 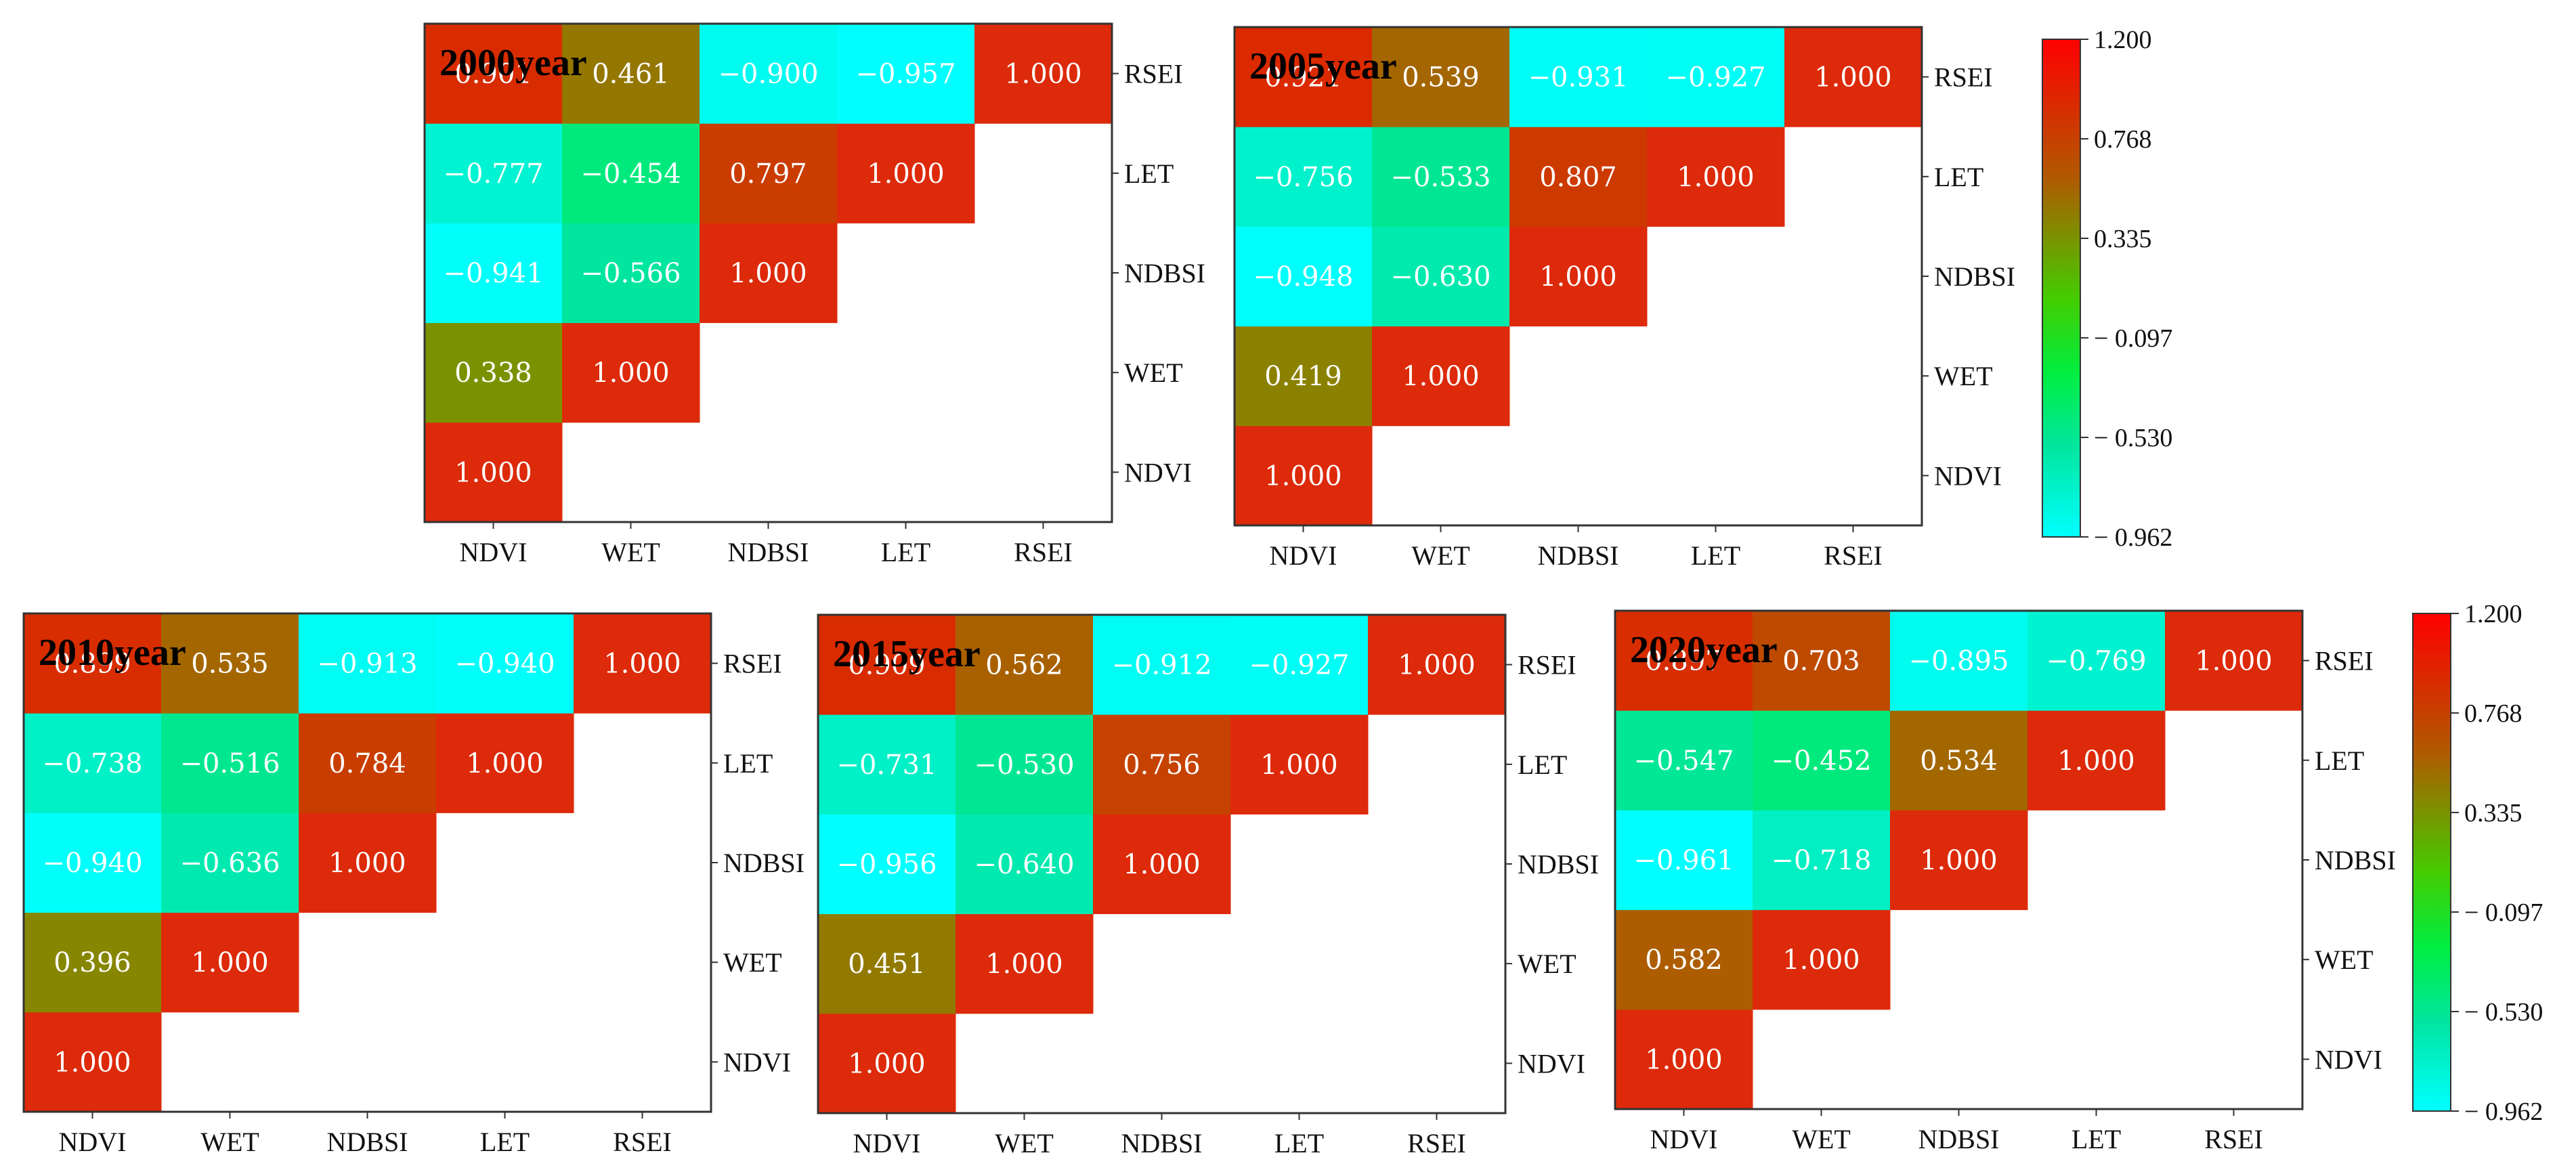 What do you see at coordinates (2503, 913) in the screenshot?
I see `colorbar-tick-label: − 0.097` at bounding box center [2503, 913].